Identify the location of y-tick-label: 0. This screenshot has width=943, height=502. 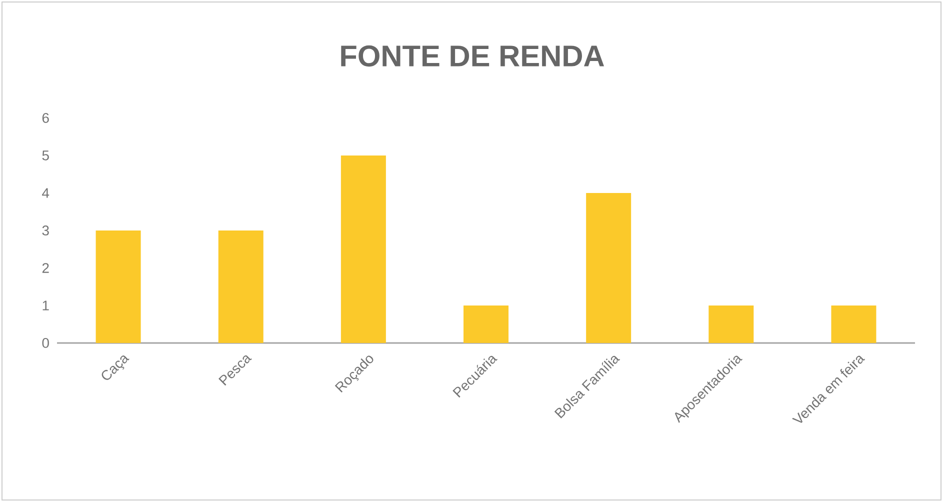
(45, 343).